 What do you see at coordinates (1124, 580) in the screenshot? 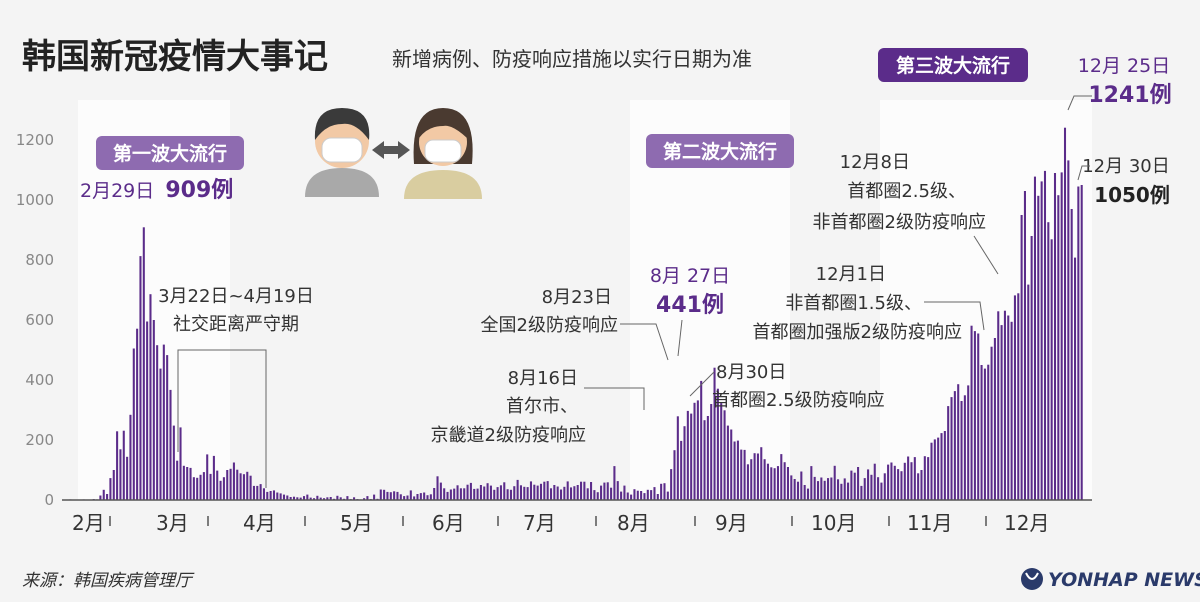
I see `logo-text: YONHAP NEWS` at bounding box center [1124, 580].